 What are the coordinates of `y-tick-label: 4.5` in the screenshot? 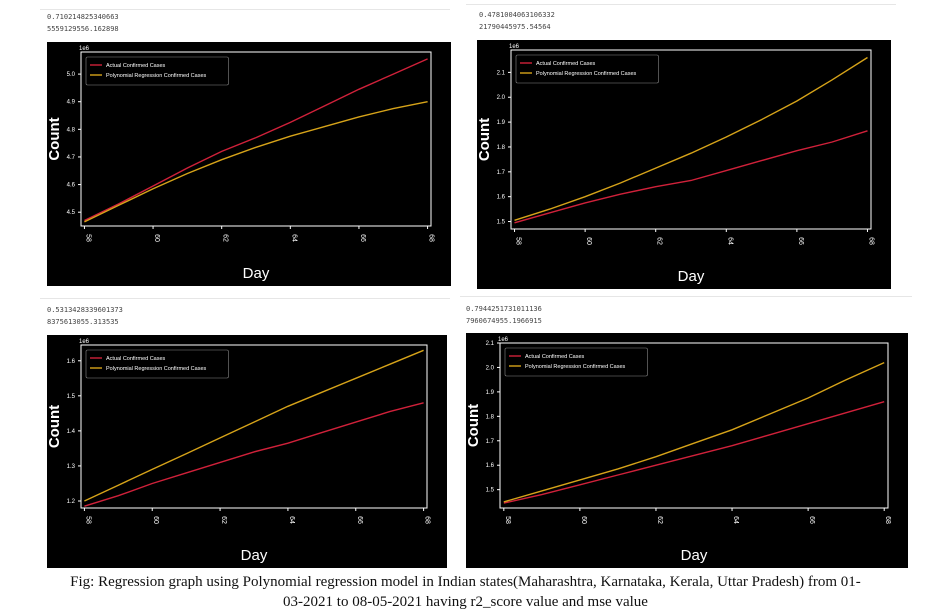 It's located at (71, 213).